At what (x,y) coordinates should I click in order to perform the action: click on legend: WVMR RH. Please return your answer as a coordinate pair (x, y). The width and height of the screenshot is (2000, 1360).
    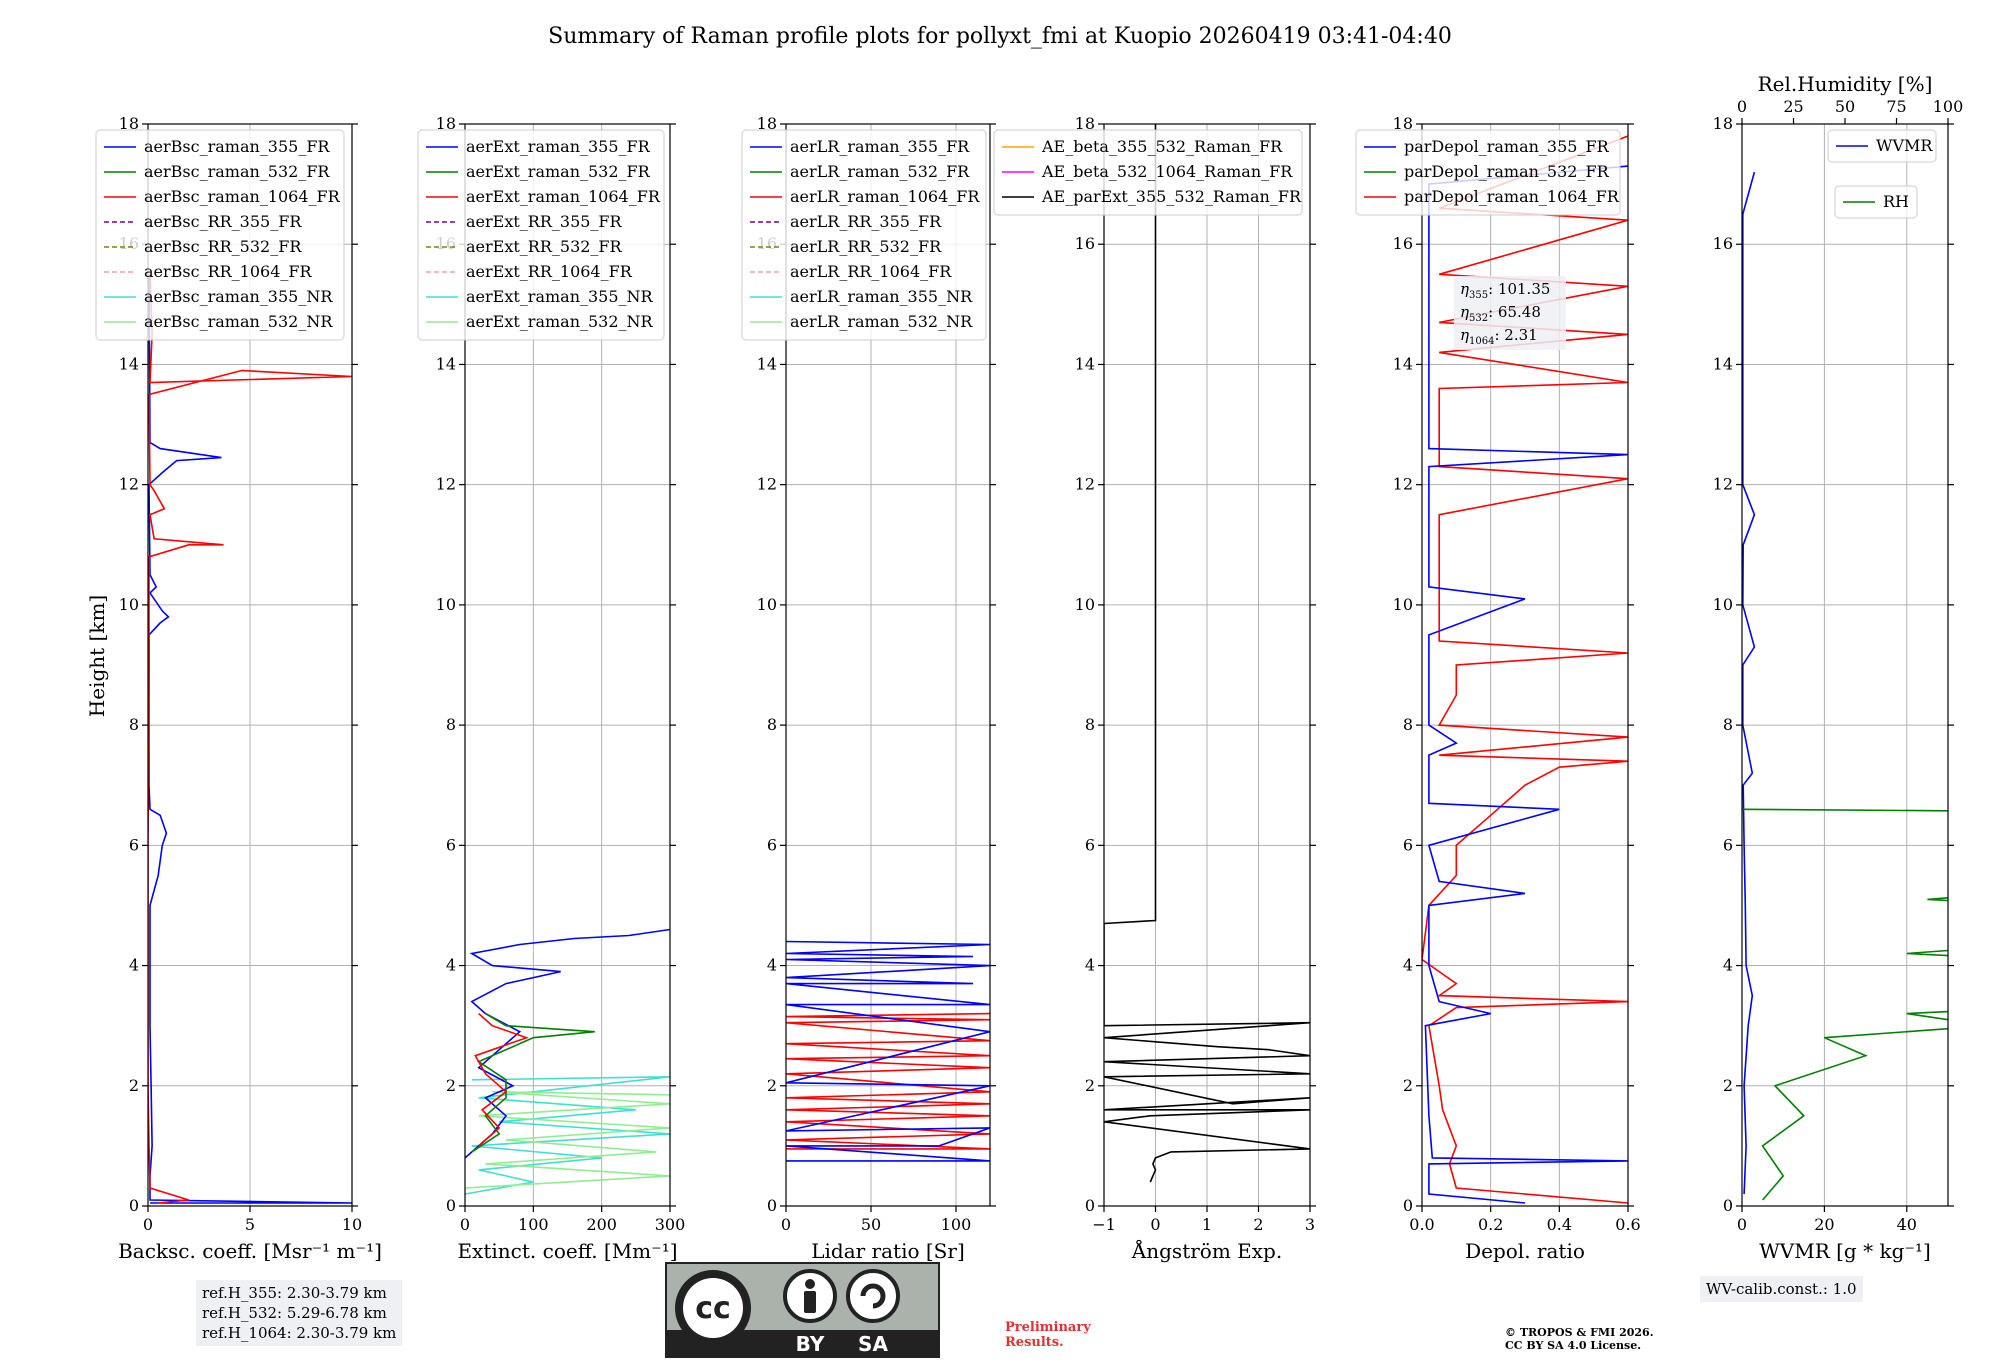
    Looking at the image, I should click on (1882, 174).